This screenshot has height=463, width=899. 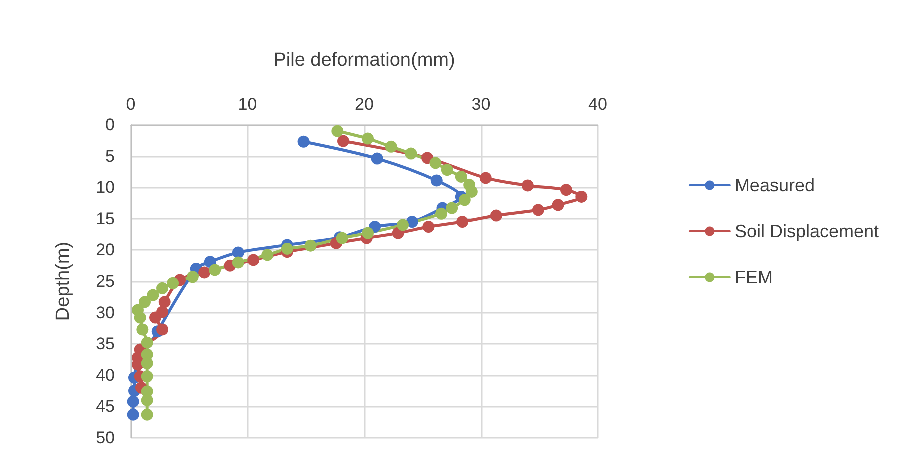 What do you see at coordinates (806, 232) in the screenshot?
I see `legend-label: Soil Displacement` at bounding box center [806, 232].